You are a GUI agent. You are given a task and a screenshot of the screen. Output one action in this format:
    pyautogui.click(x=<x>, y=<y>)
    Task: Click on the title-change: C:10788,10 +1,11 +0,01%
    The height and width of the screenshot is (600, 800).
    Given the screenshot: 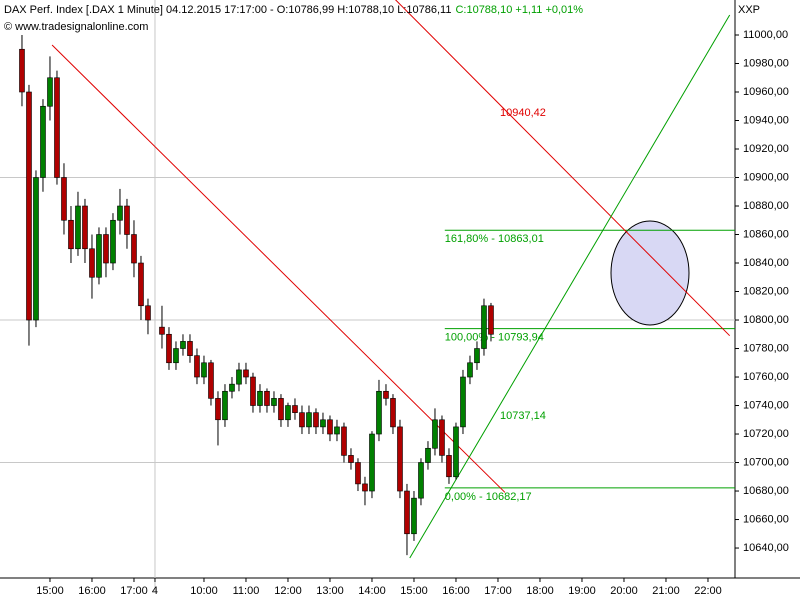 What is the action you would take?
    pyautogui.click(x=519, y=10)
    